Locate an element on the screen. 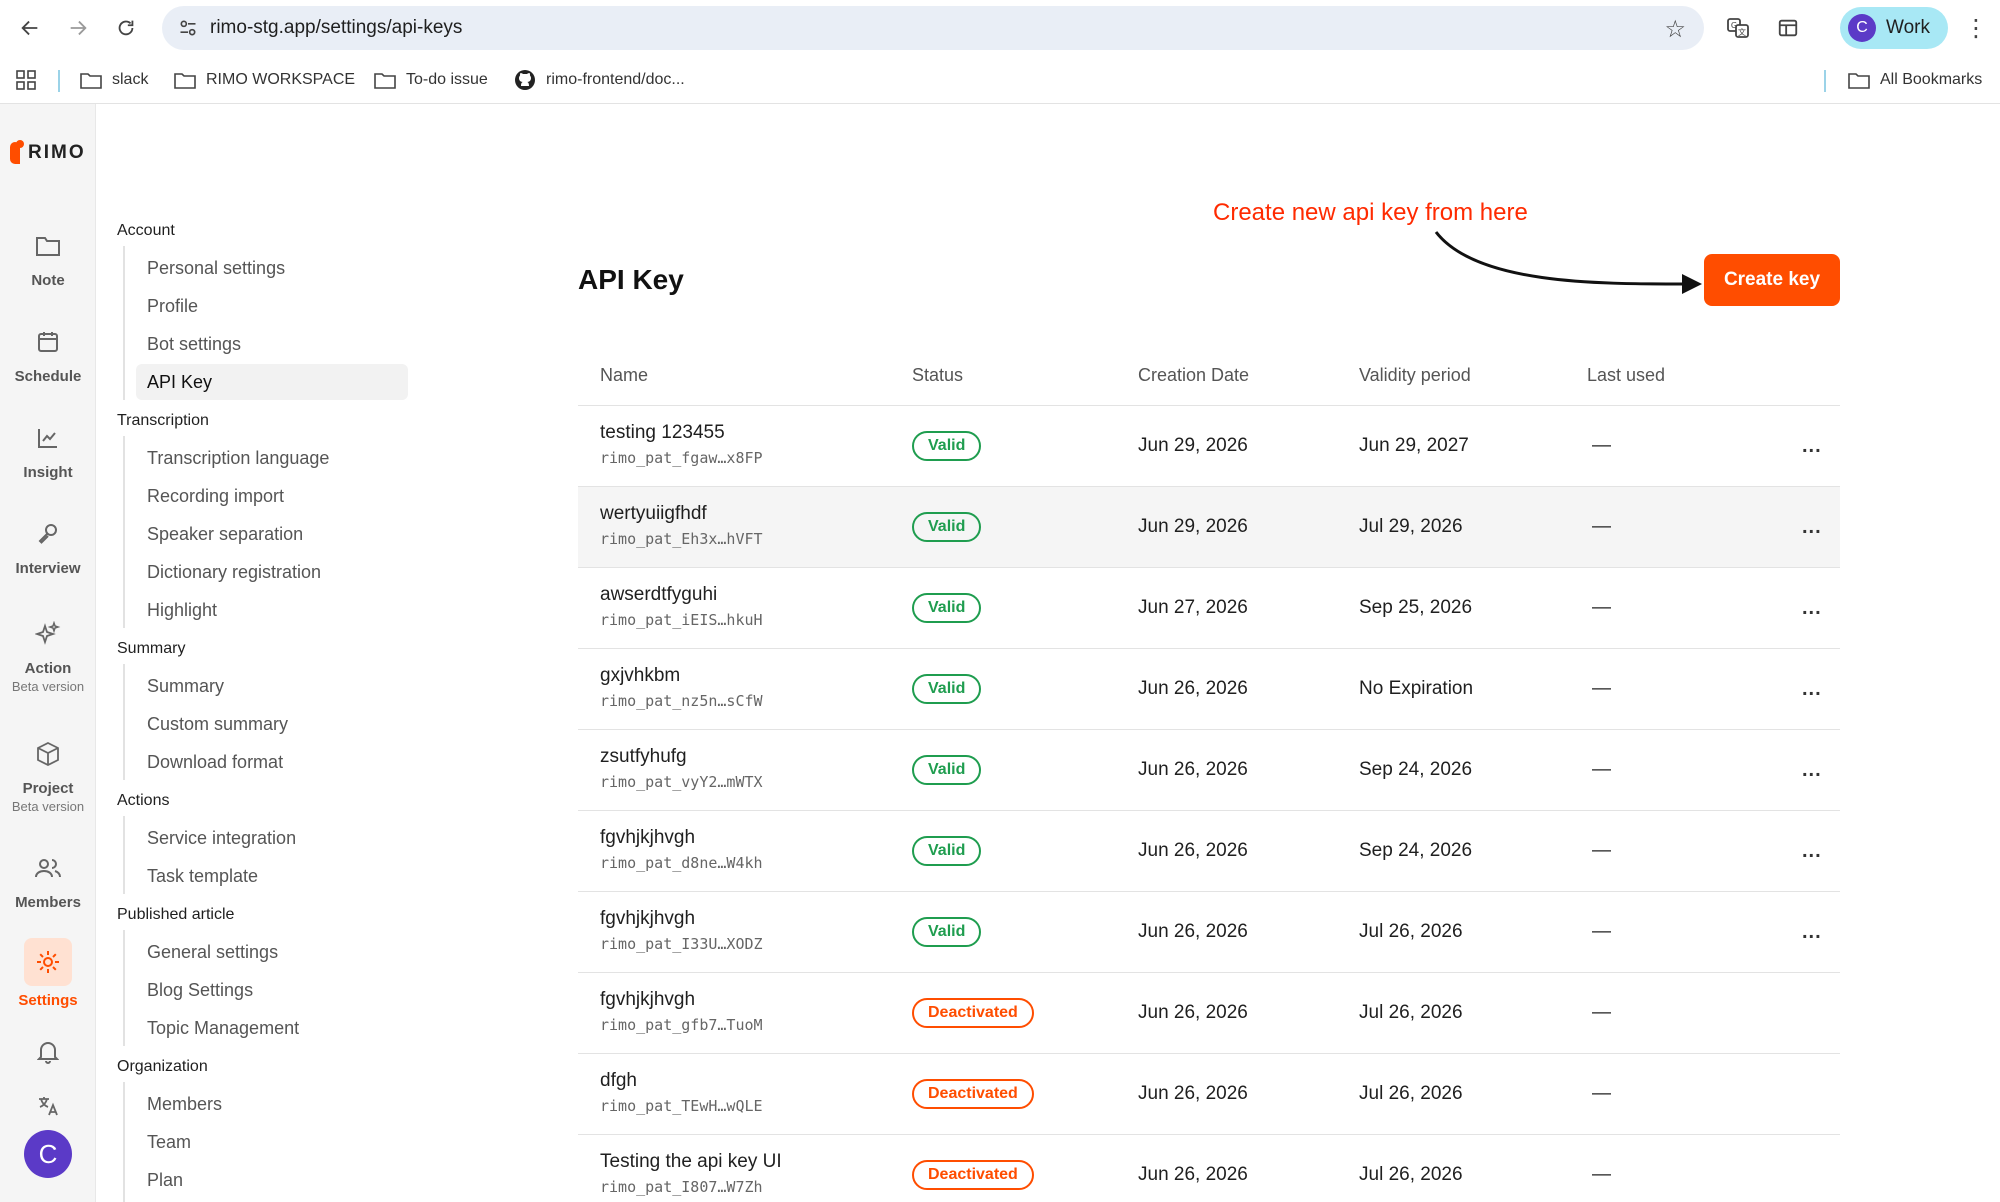  nav-task-template: Task template is located at coordinates (203, 875).